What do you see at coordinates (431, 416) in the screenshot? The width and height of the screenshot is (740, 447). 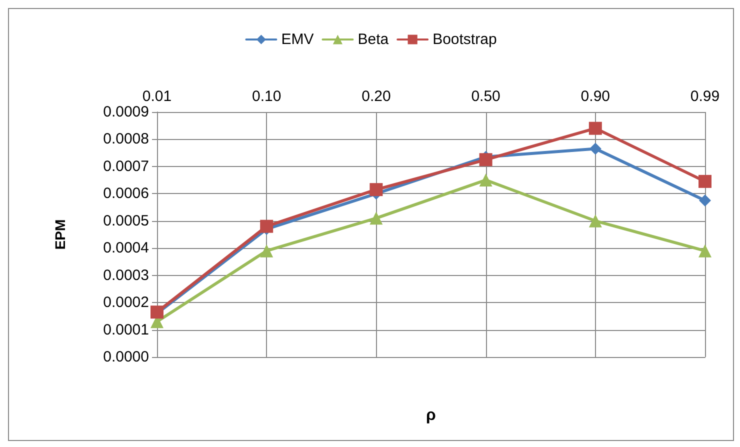 I see `x-axis-title: ρ` at bounding box center [431, 416].